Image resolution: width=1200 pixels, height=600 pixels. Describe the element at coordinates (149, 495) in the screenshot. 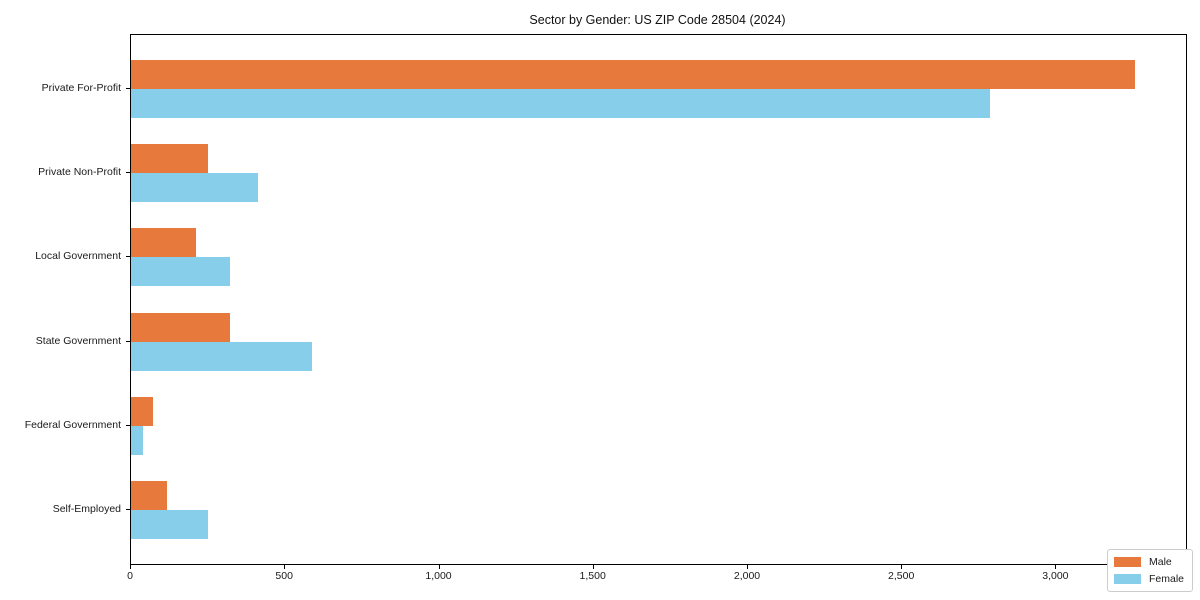

I see `bar-male-self-employed` at that location.